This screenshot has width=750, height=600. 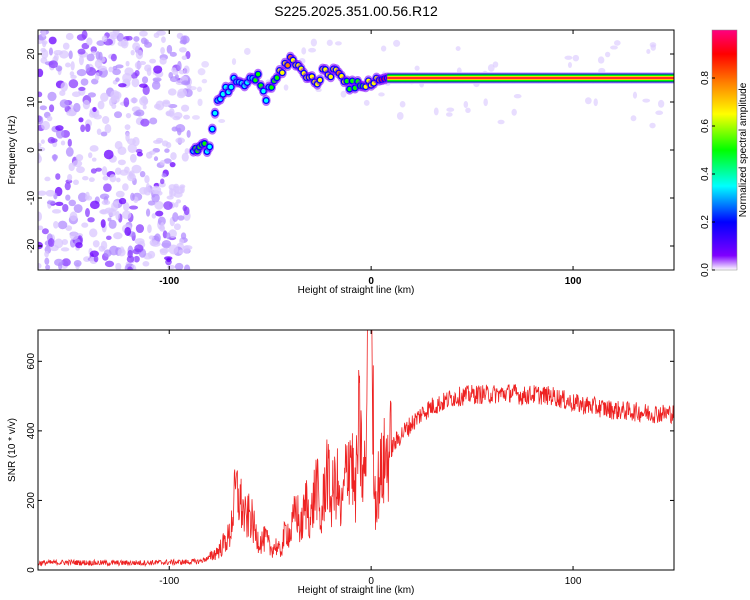 What do you see at coordinates (356, 11) in the screenshot?
I see `figure-title: S225.2025.351.00.56.R12` at bounding box center [356, 11].